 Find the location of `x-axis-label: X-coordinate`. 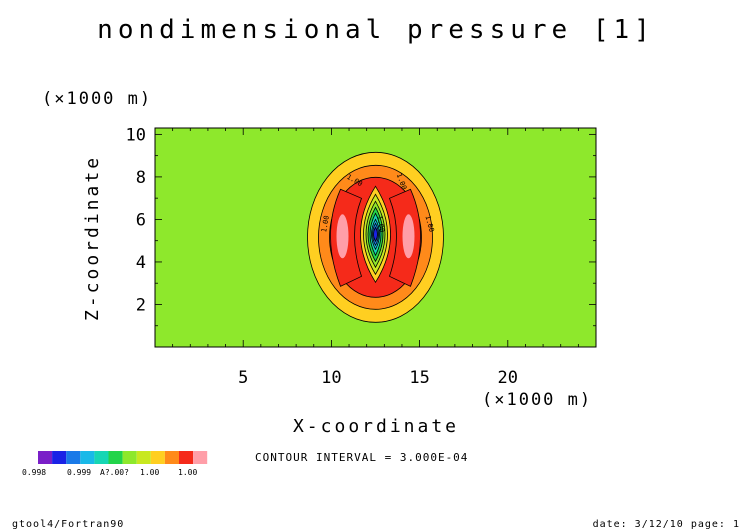

x-axis-label: X-coordinate is located at coordinates (376, 426).